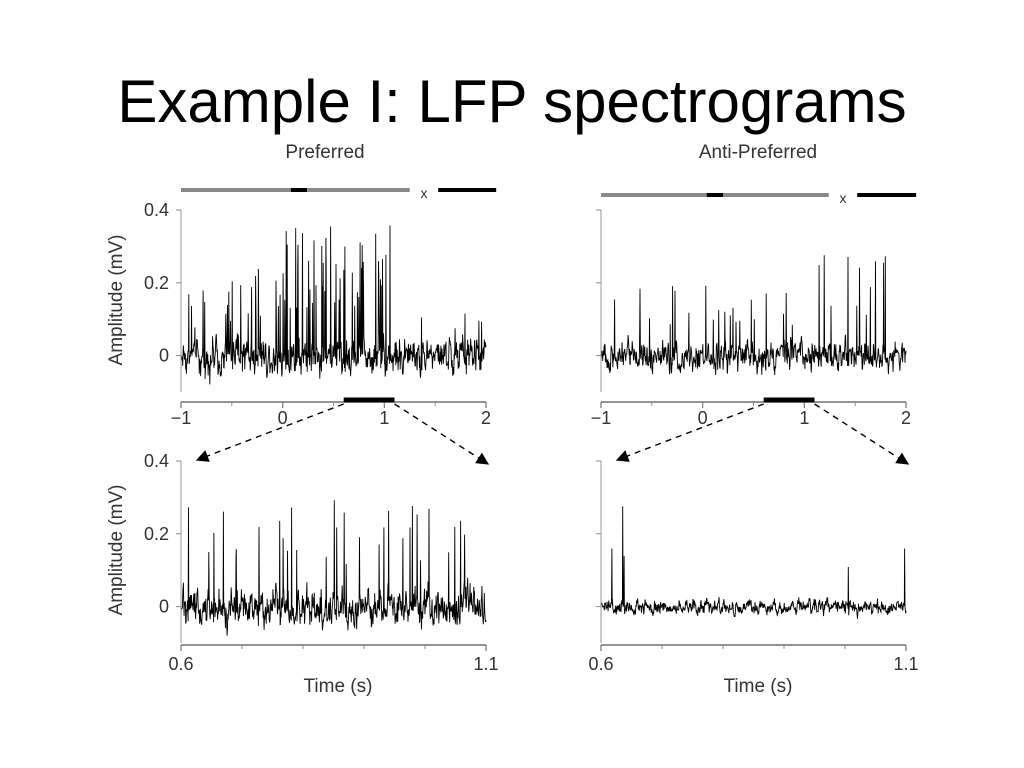 The width and height of the screenshot is (1024, 768). I want to click on slide-title: Example I: LFP spectrograms, so click(512, 101).